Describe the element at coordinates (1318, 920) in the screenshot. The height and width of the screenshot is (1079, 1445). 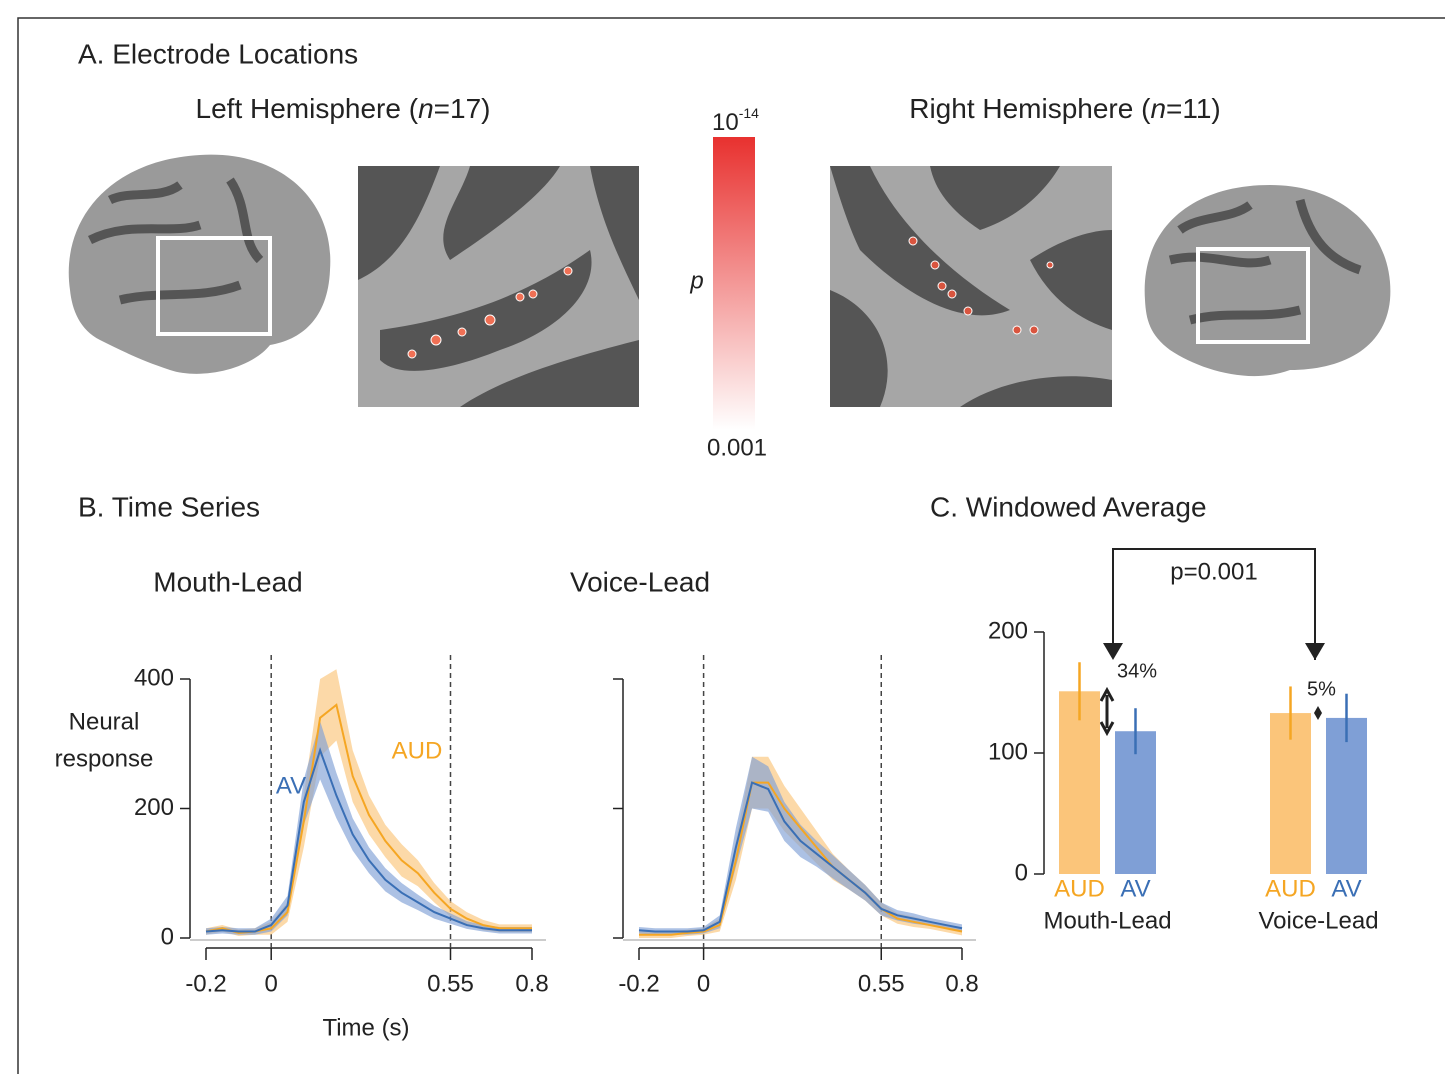
I see `x-tick-label: Voice-Lead` at that location.